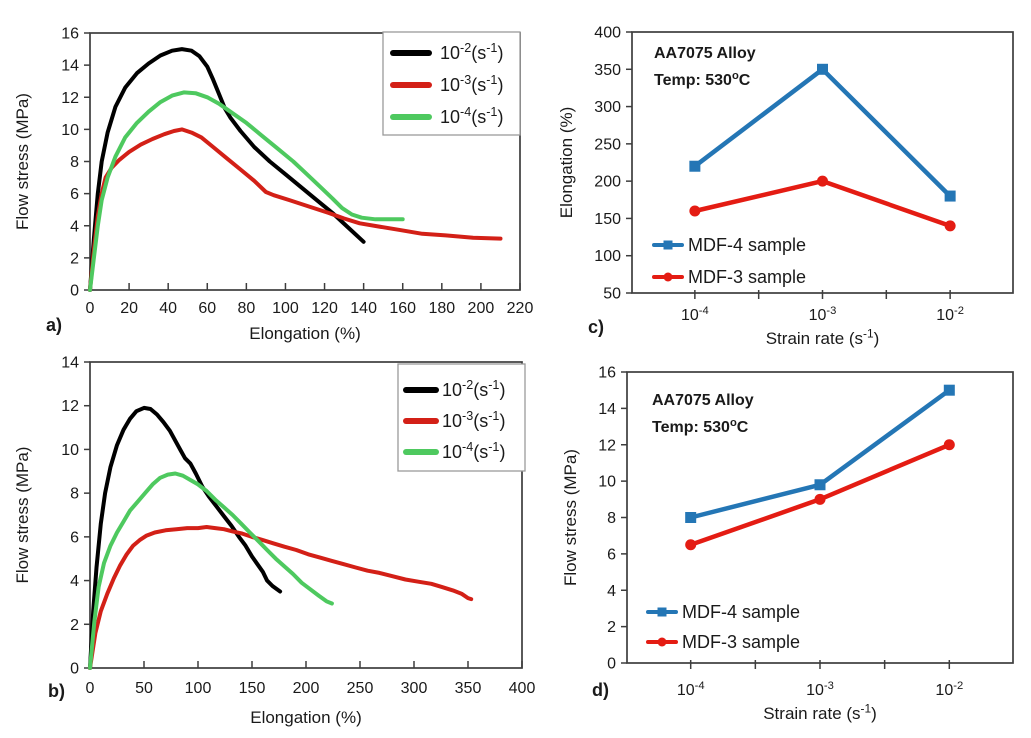 Image resolution: width=1031 pixels, height=738 pixels. What do you see at coordinates (461, 417) in the screenshot?
I see `legend-b: 10-2(s-1) 10-3(s-1) 10-4(s-1)` at bounding box center [461, 417].